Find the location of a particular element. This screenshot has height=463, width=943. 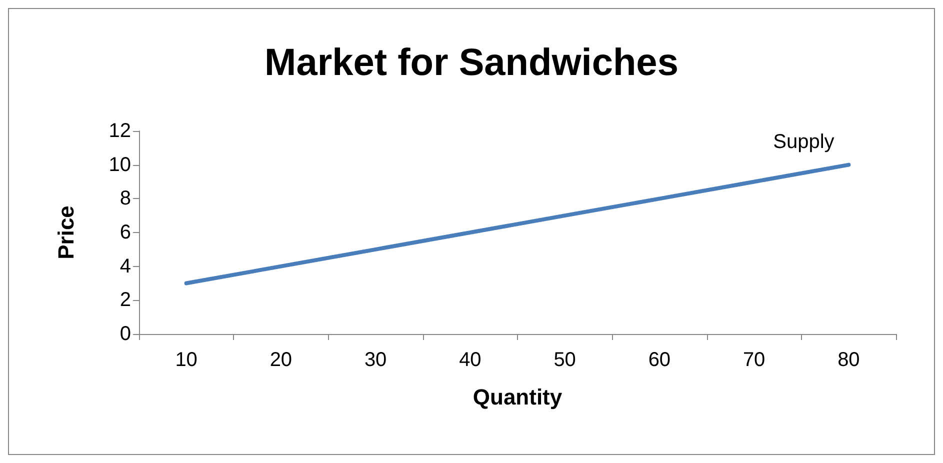

series-label: Supply is located at coordinates (803, 141).